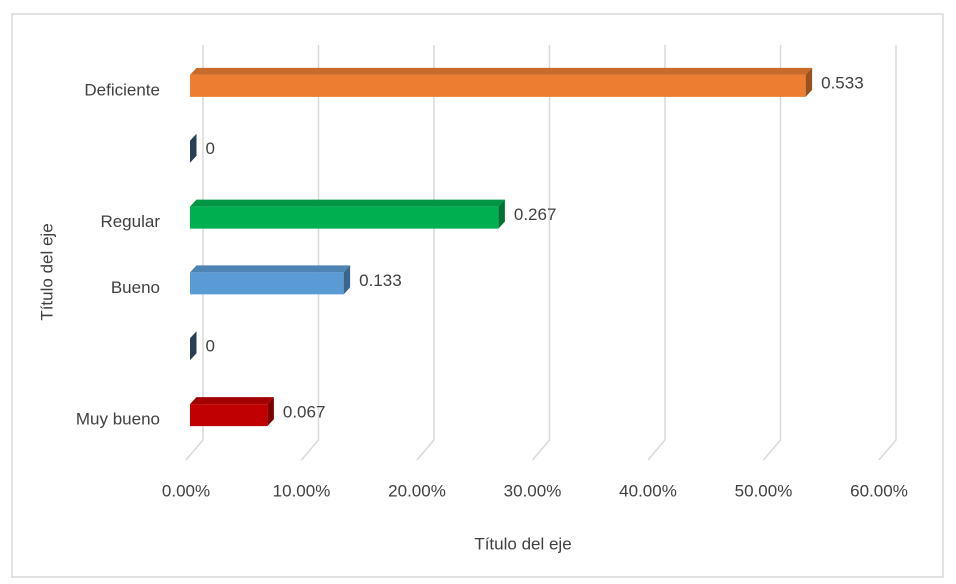  What do you see at coordinates (135, 287) in the screenshot?
I see `y-tick-label: Bueno` at bounding box center [135, 287].